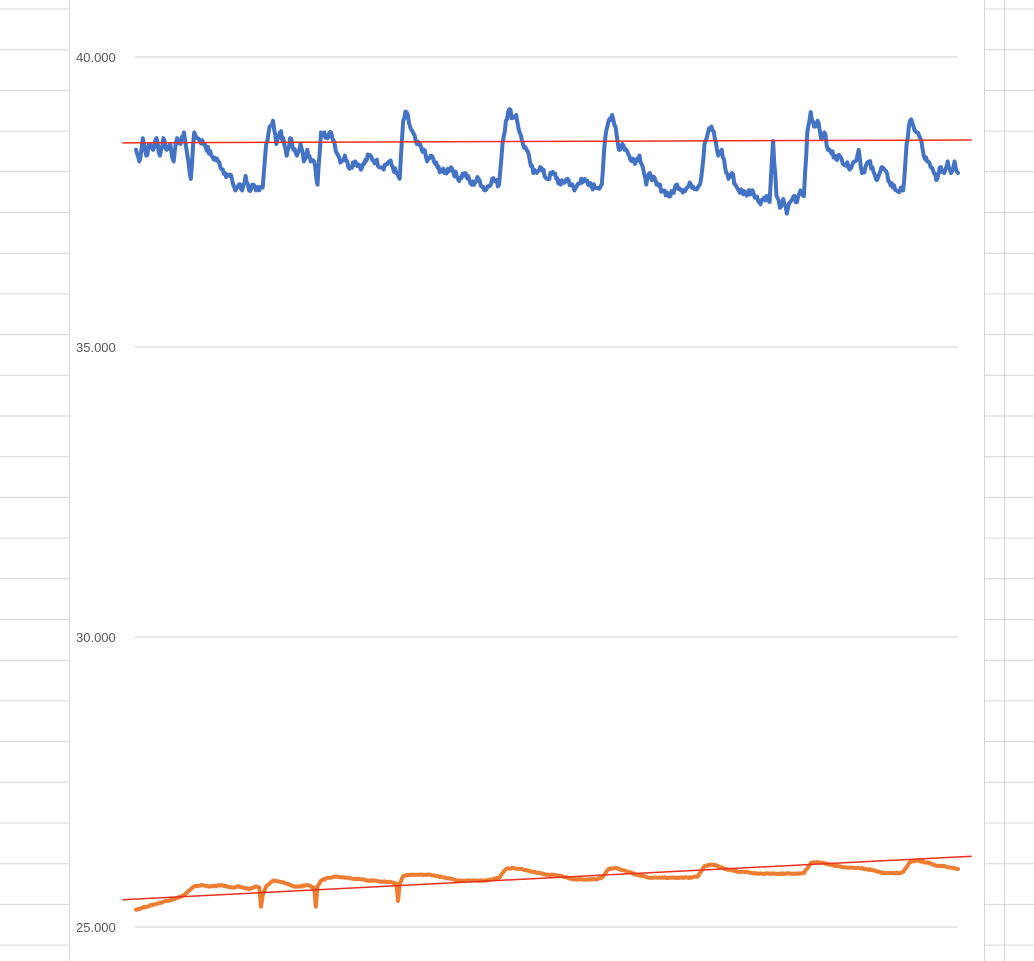 The width and height of the screenshot is (1034, 961). What do you see at coordinates (96, 637) in the screenshot?
I see `y-tick-label: 30.000` at bounding box center [96, 637].